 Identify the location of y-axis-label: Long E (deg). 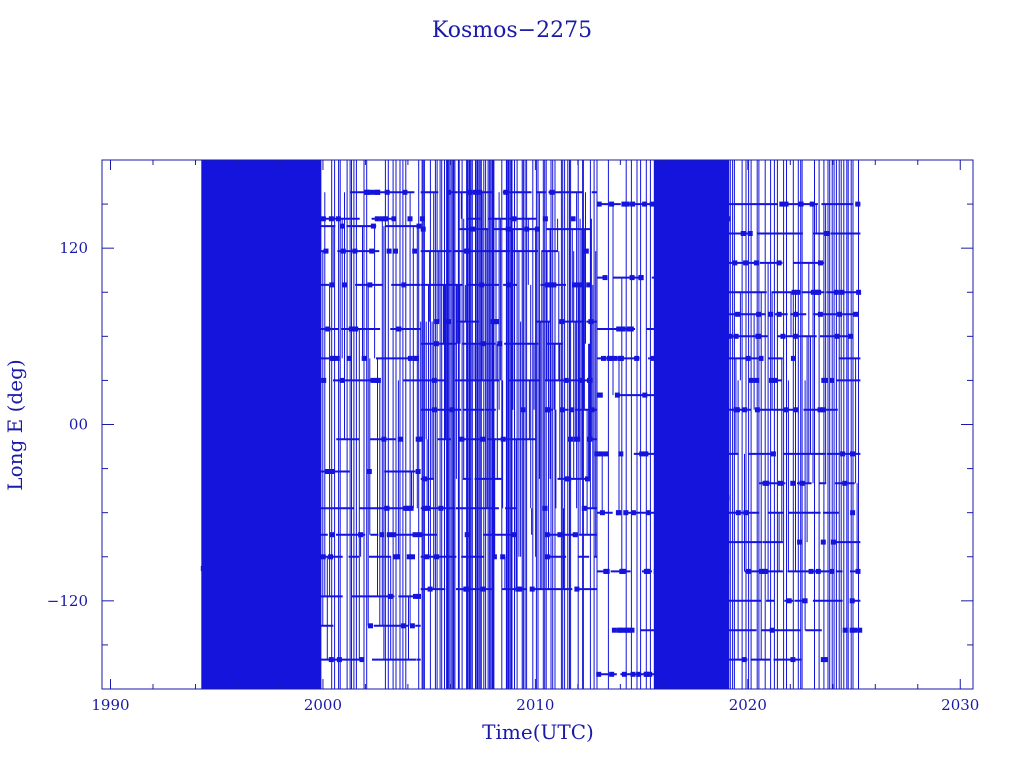
(15, 424).